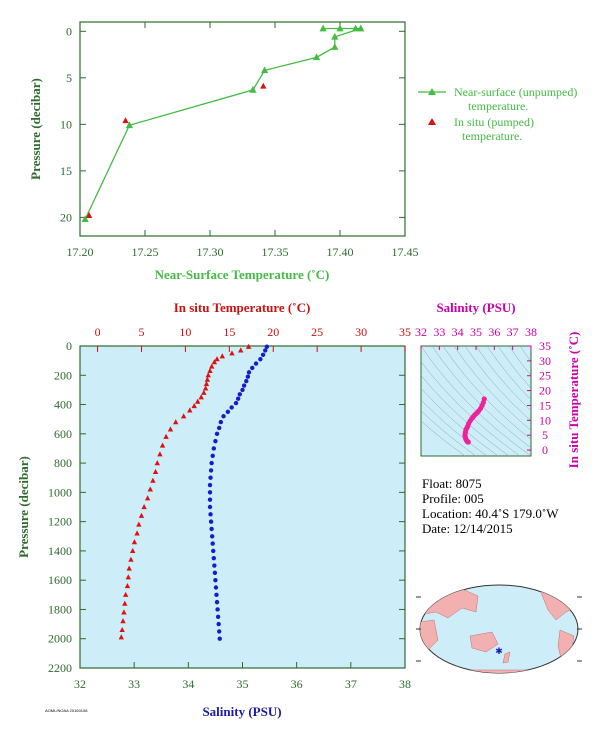  What do you see at coordinates (60, 668) in the screenshot?
I see `profile-y-tick-label: 2200` at bounding box center [60, 668].